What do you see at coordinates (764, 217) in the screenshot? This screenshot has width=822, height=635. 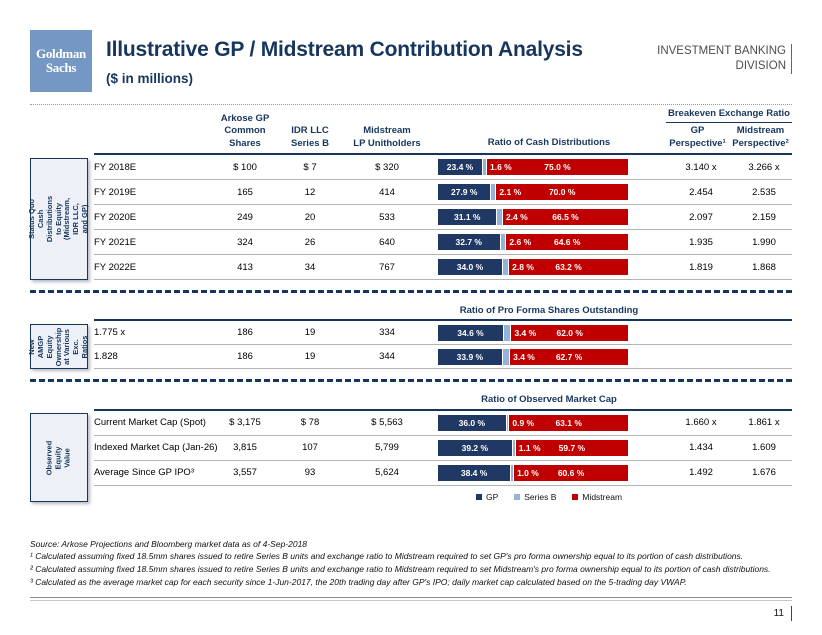 I see `midstream-perspective-ratio: 2.159` at bounding box center [764, 217].